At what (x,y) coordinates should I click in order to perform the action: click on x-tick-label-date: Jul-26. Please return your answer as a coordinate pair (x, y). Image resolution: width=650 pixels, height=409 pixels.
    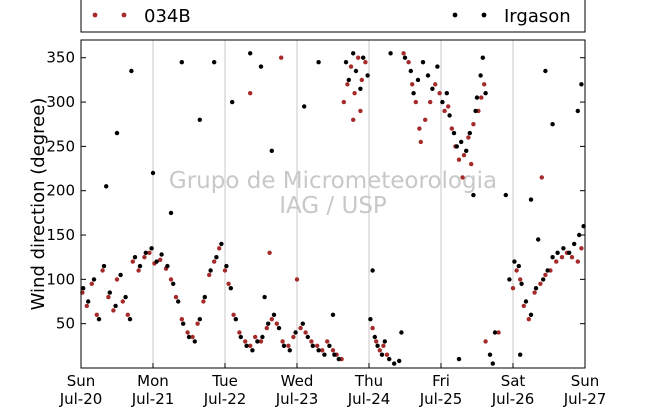
    Looking at the image, I should click on (513, 399).